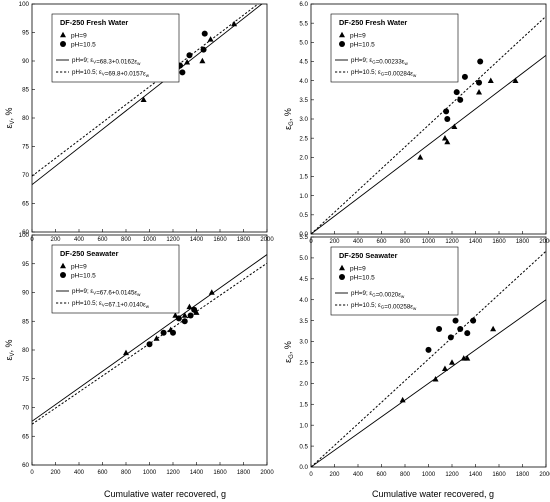 This screenshot has height=502, width=550. Describe the element at coordinates (25, 204) in the screenshot. I see `y-tick-label: 65` at that location.